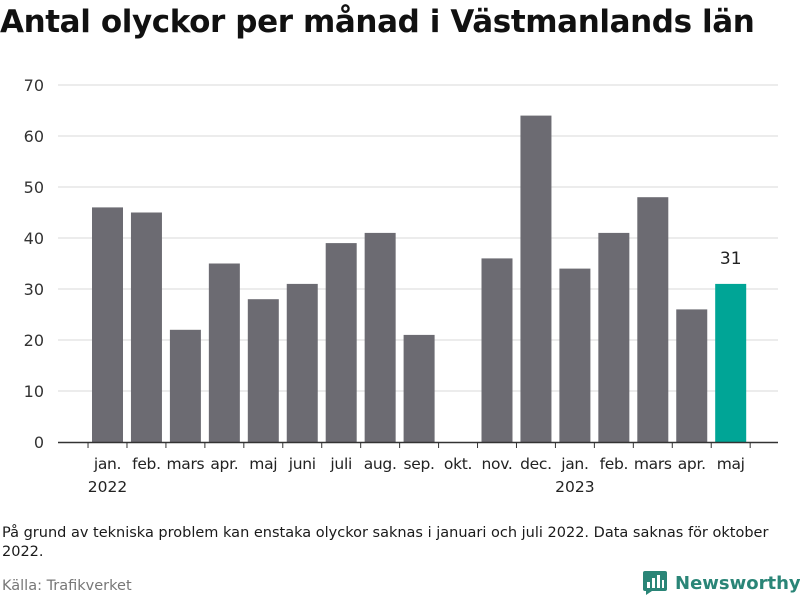 This screenshot has height=600, width=800. Describe the element at coordinates (34, 85) in the screenshot. I see `y-tick-label: 70` at that location.